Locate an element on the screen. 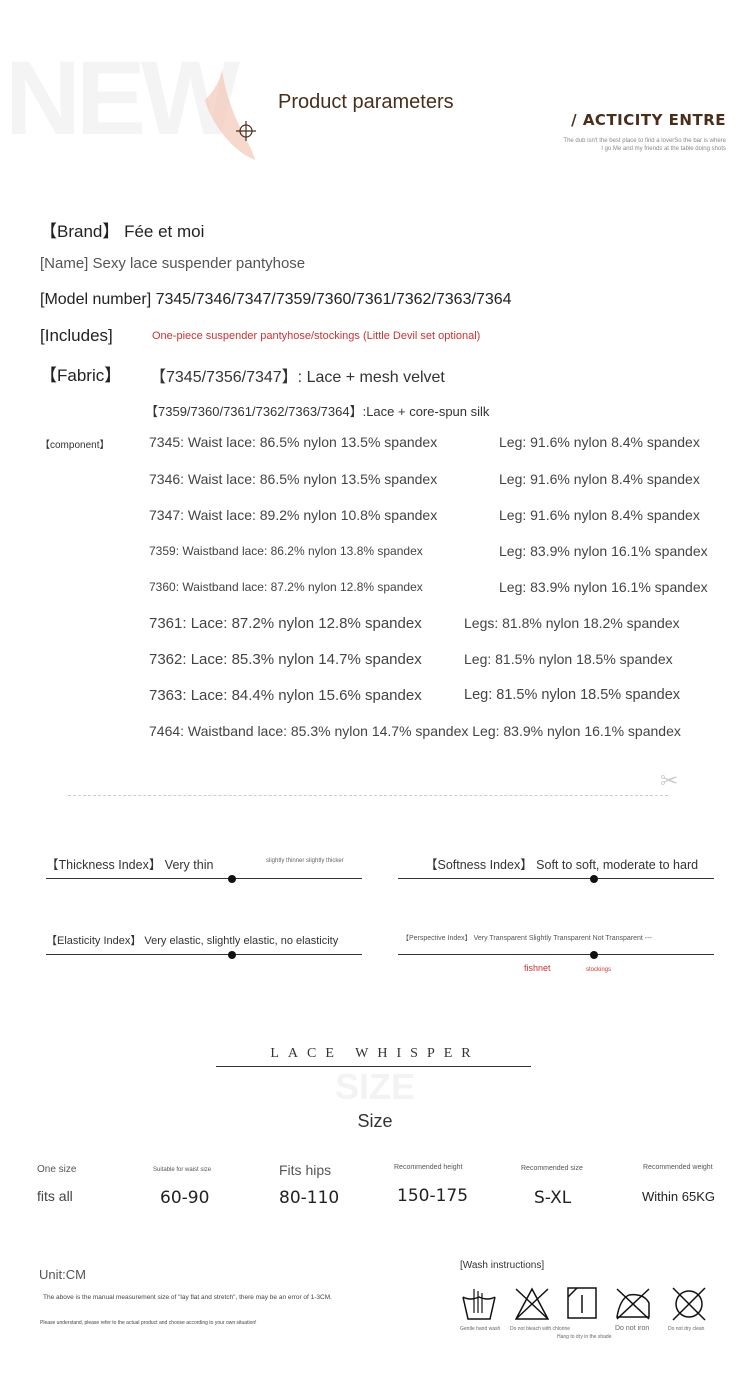  softness-scale is located at coordinates (556, 878).